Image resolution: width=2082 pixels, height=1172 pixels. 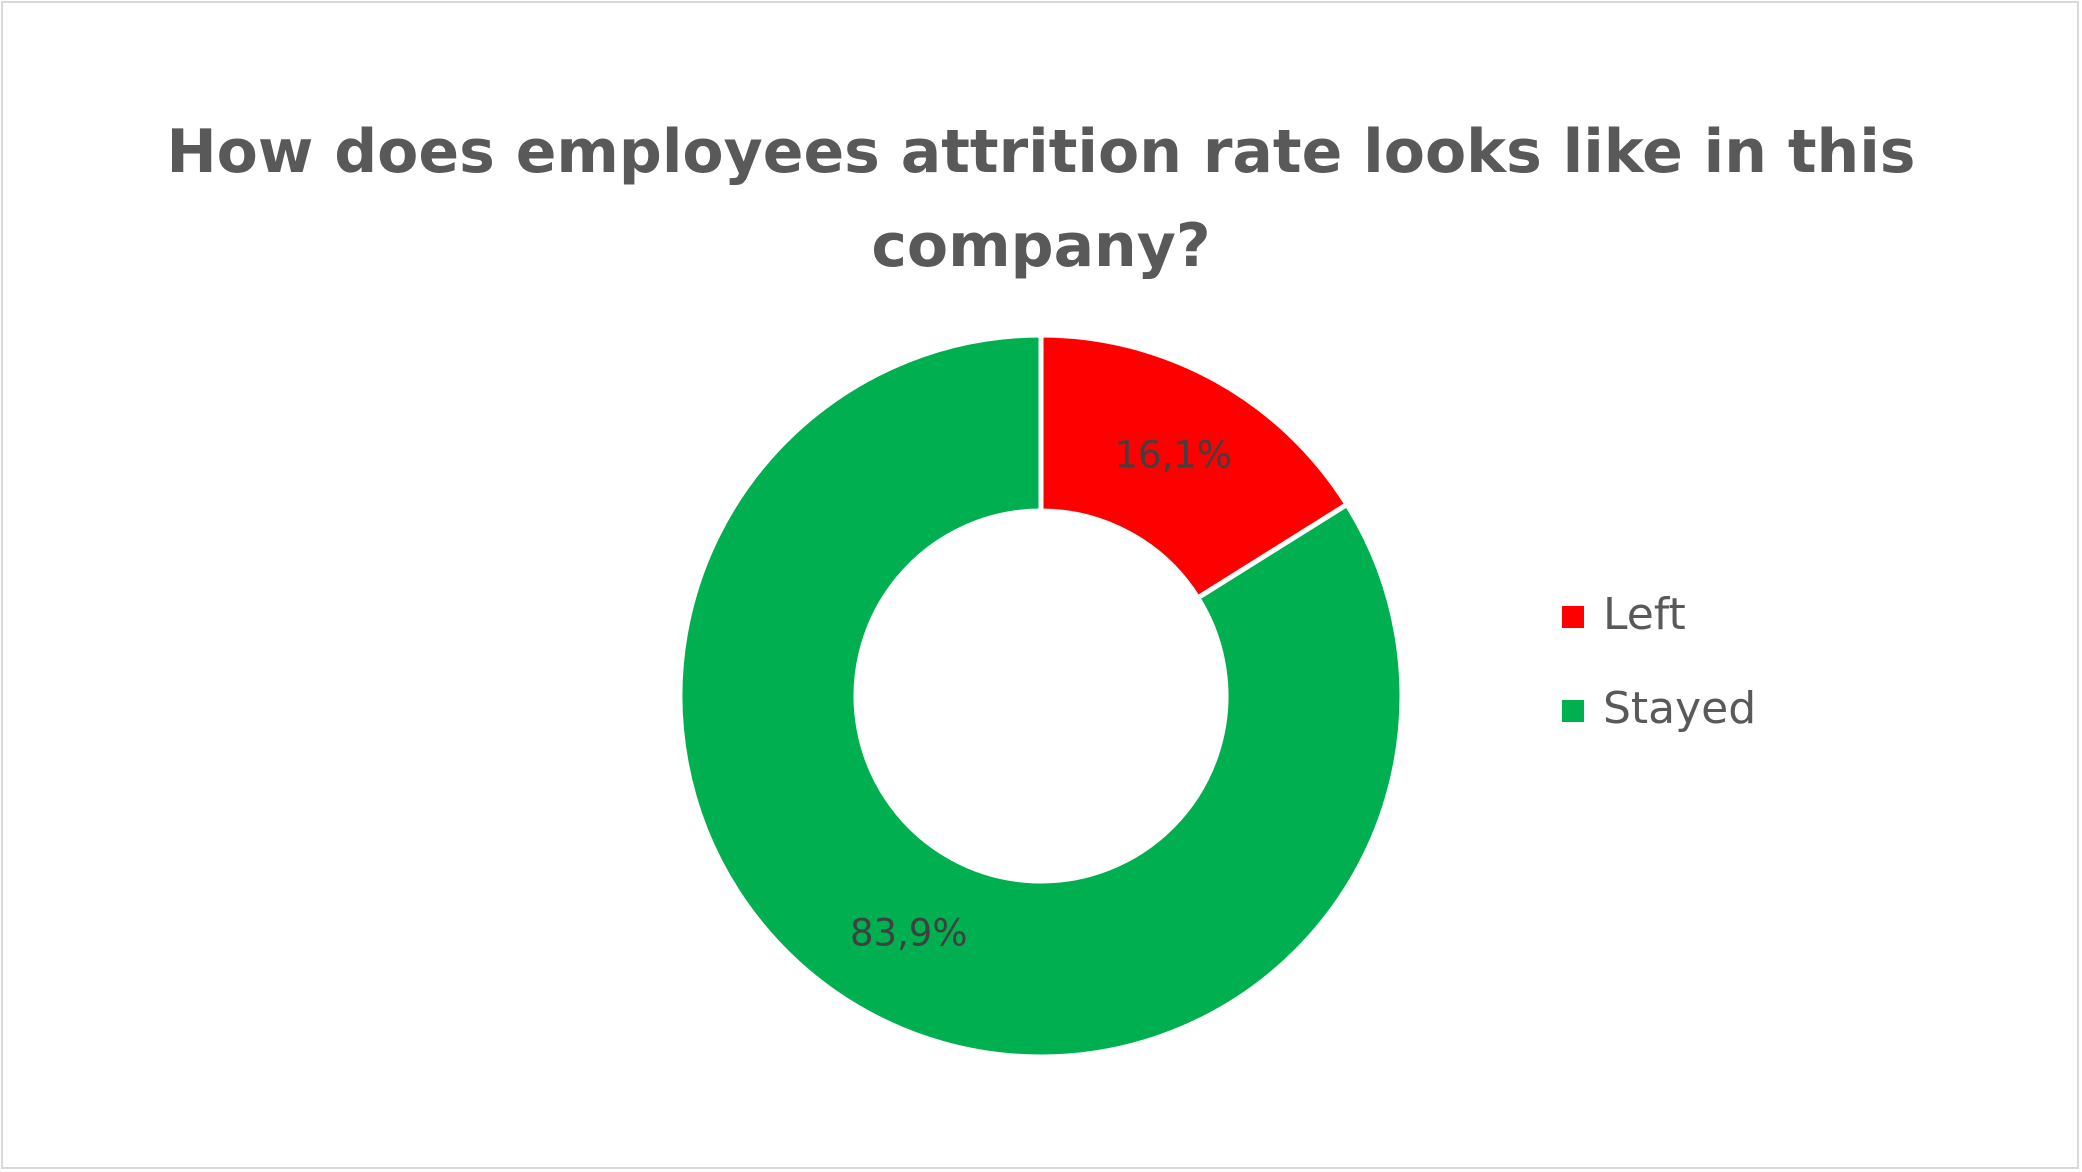 I want to click on slice-left, so click(x=1194, y=467).